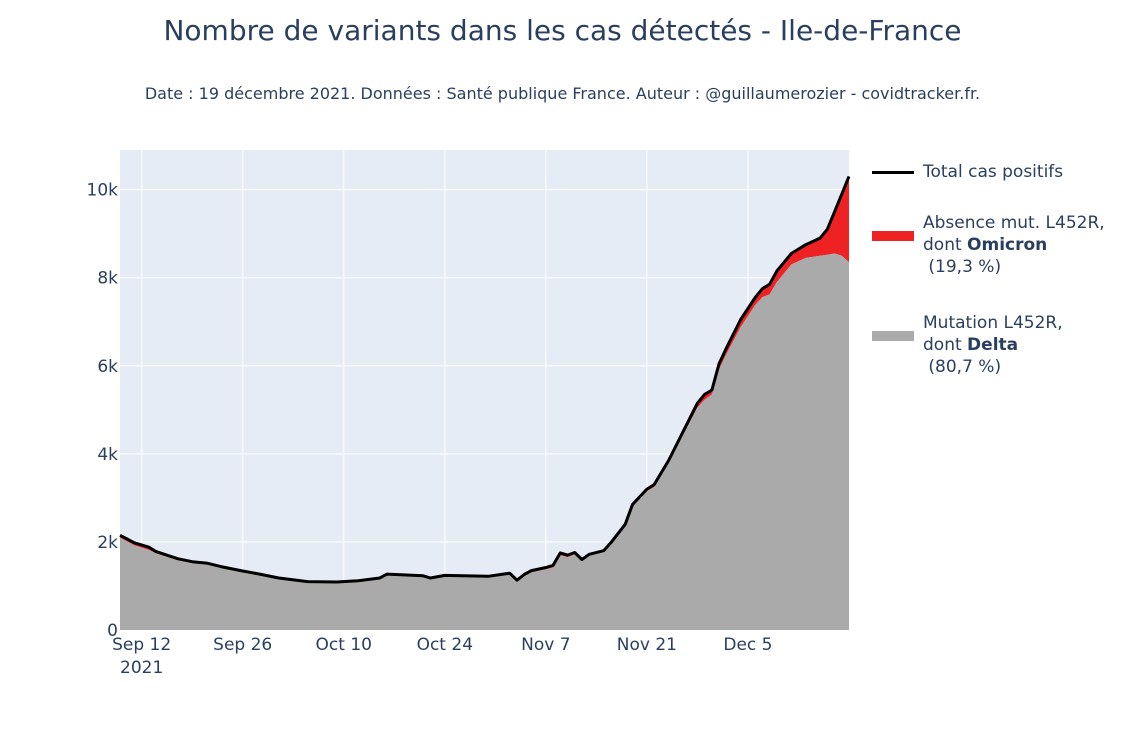 This screenshot has height=750, width=1125. Describe the element at coordinates (107, 455) in the screenshot. I see `y-tick-label: 4k` at that location.